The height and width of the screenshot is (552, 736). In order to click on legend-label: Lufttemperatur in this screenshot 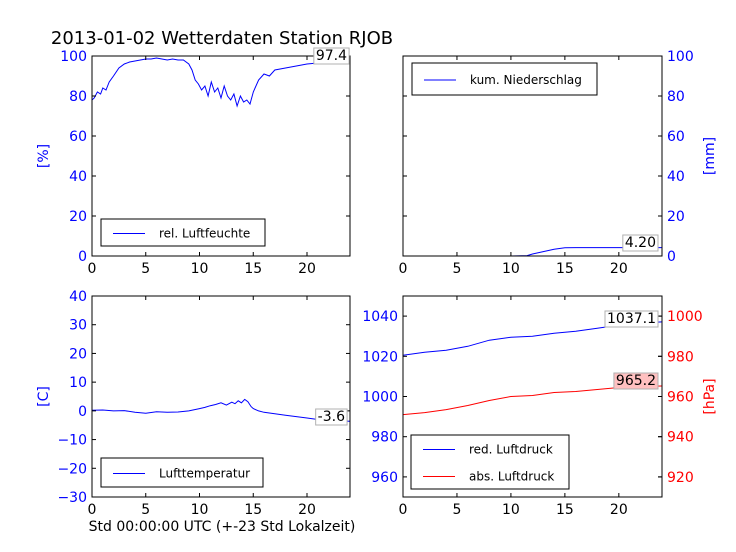, I will do `click(204, 474)`.